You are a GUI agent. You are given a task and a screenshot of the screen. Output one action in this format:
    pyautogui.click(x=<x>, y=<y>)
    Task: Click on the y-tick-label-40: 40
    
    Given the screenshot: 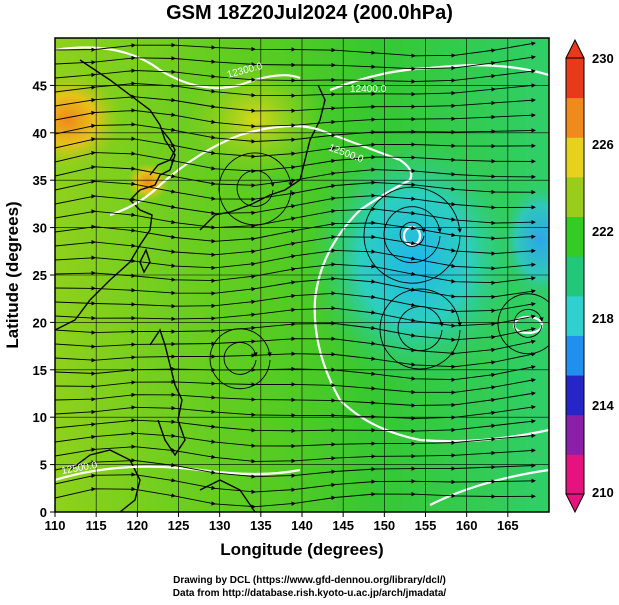 What is the action you would take?
    pyautogui.click(x=40, y=133)
    